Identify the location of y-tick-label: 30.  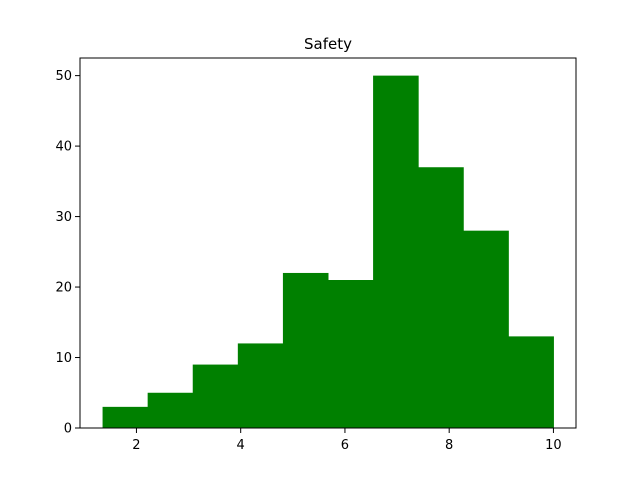
(63, 217).